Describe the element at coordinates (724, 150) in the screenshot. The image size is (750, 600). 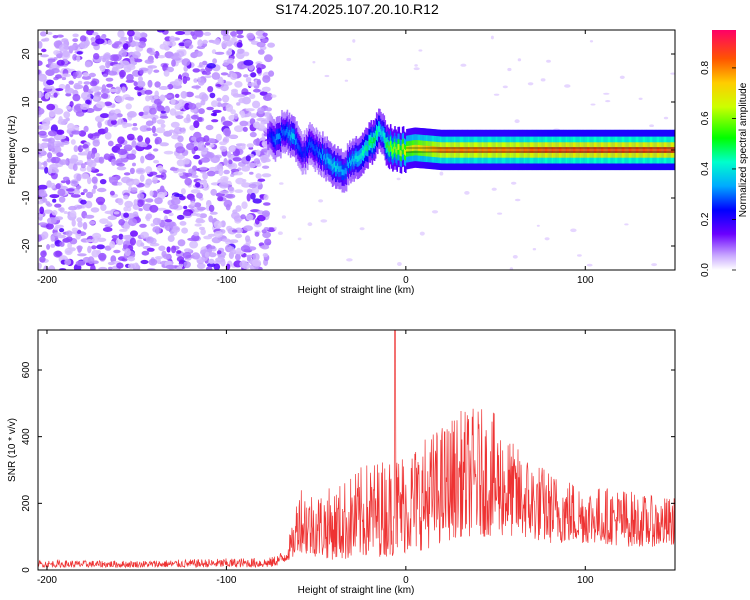
I see `colorbar-gradient` at that location.